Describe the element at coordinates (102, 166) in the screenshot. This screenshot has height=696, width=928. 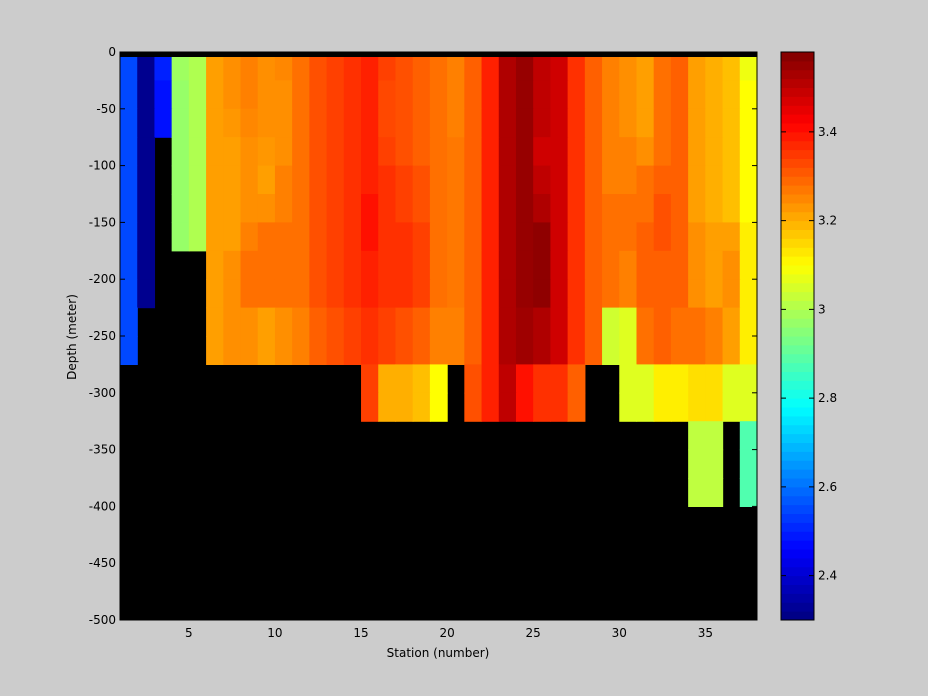
I see `y-tick-label: -100` at that location.